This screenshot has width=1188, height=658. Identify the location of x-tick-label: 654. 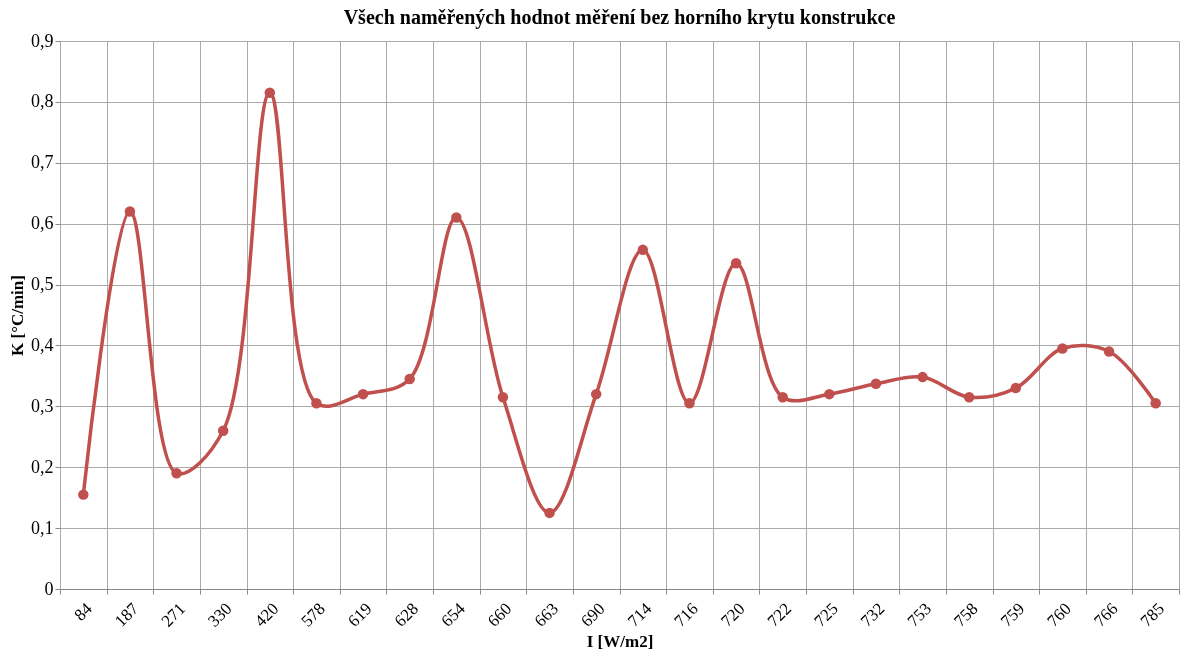
(453, 614).